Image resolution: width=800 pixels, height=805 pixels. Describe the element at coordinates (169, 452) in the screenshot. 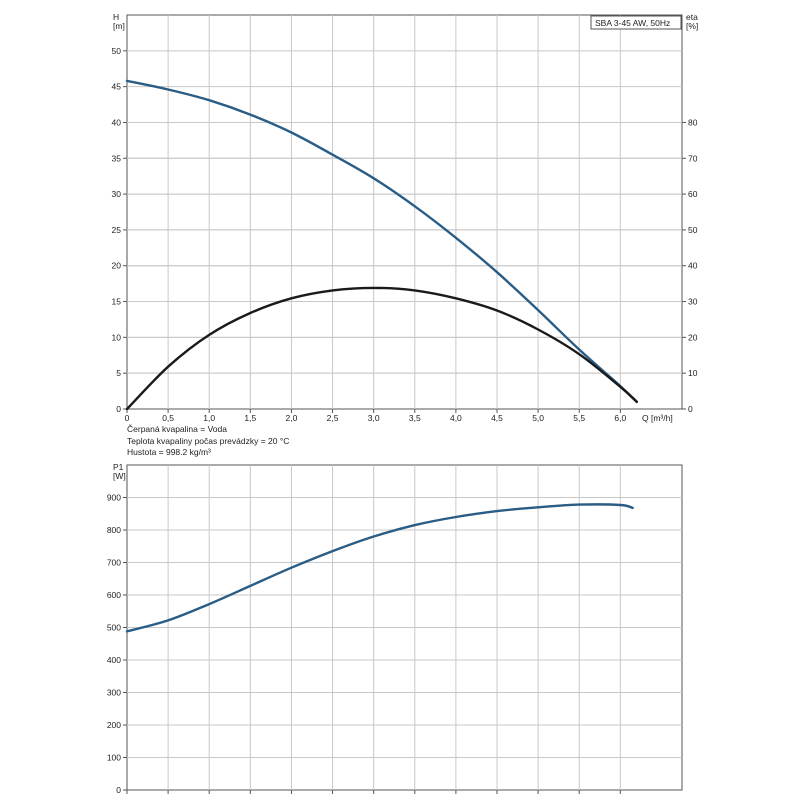

I see `fluid-info-density: Hustota = 998.2 kg/m³` at that location.